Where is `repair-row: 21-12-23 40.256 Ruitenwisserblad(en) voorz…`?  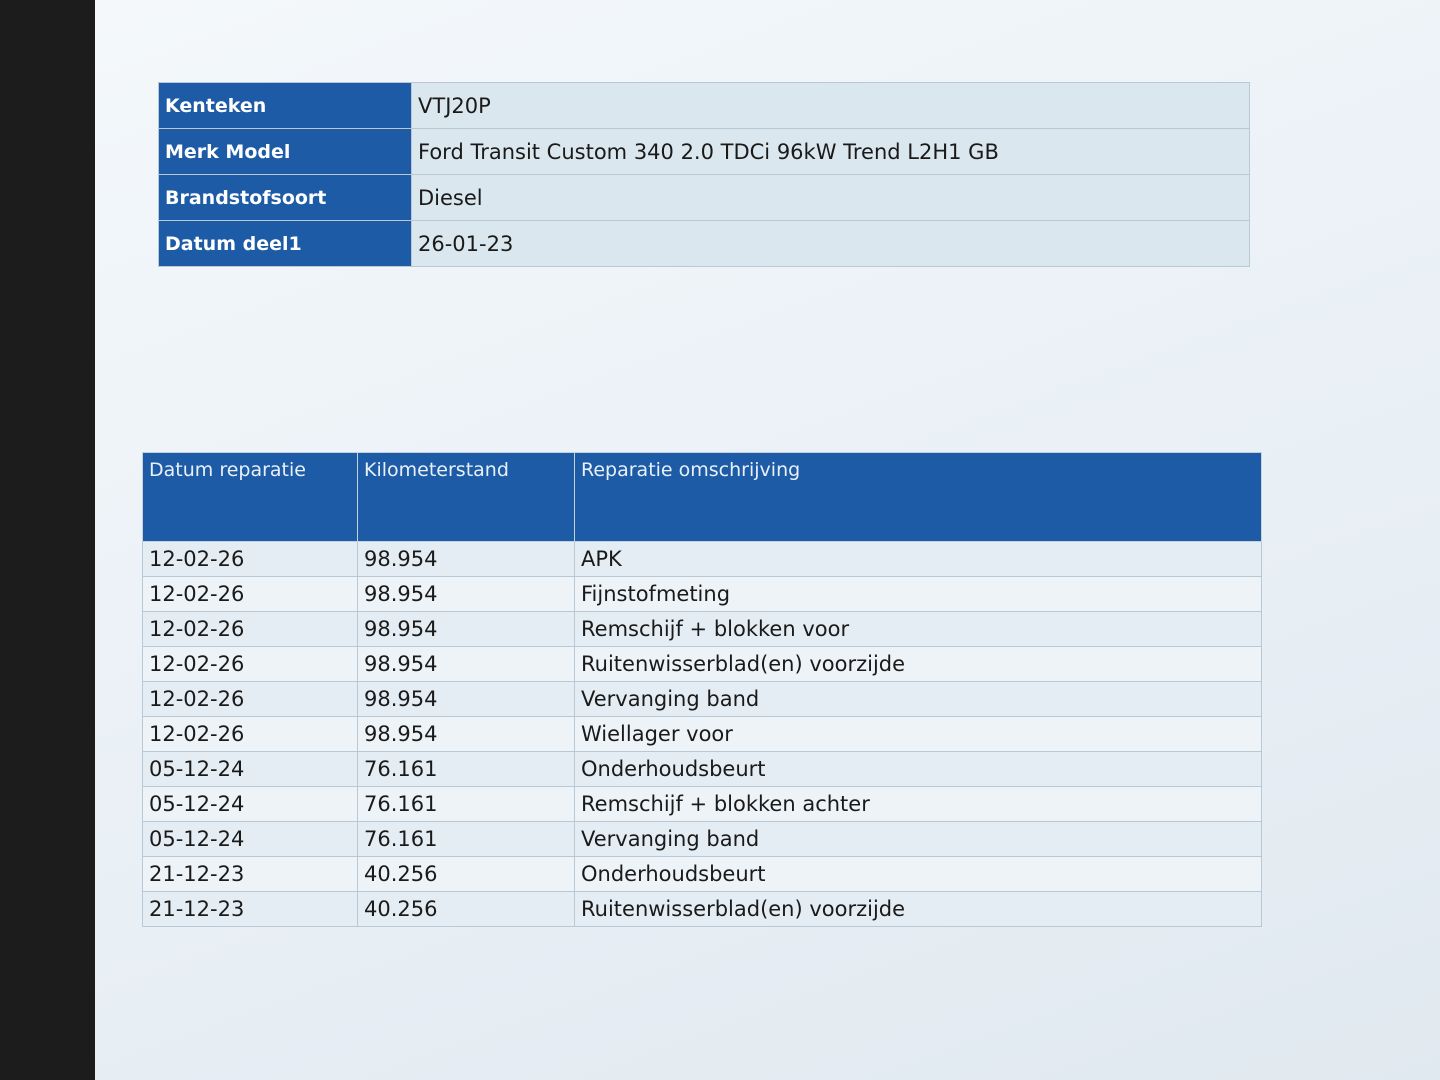 repair-row: 21-12-23 40.256 Ruitenwisserblad(en) voorz… is located at coordinates (702, 909).